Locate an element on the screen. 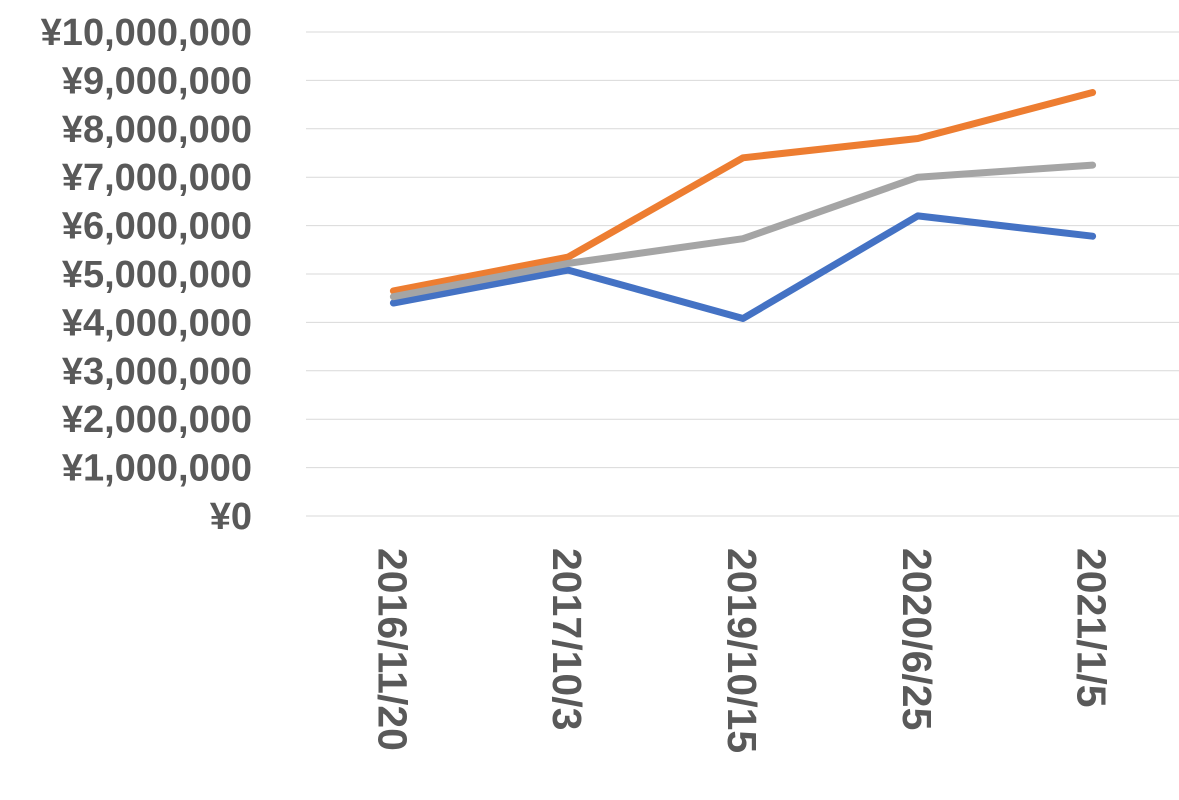 This screenshot has width=1179, height=800. x-tick-label: 2016/11/20 is located at coordinates (392, 649).